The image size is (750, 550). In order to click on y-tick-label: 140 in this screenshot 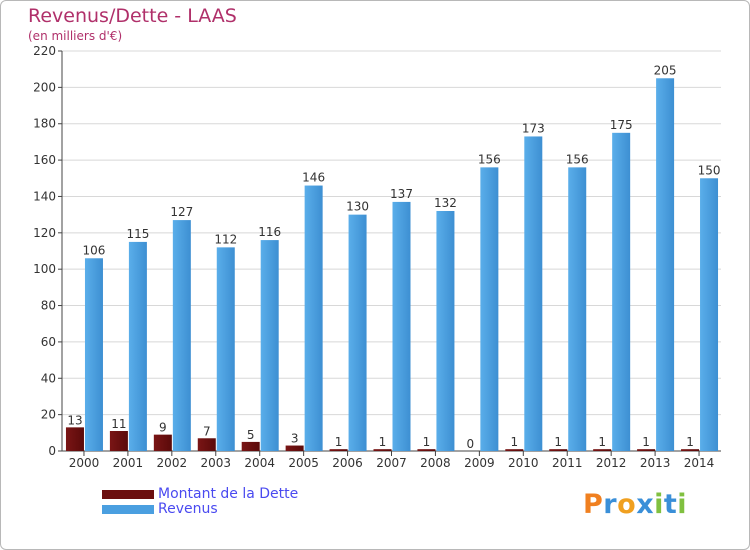, I will do `click(44, 196)`.